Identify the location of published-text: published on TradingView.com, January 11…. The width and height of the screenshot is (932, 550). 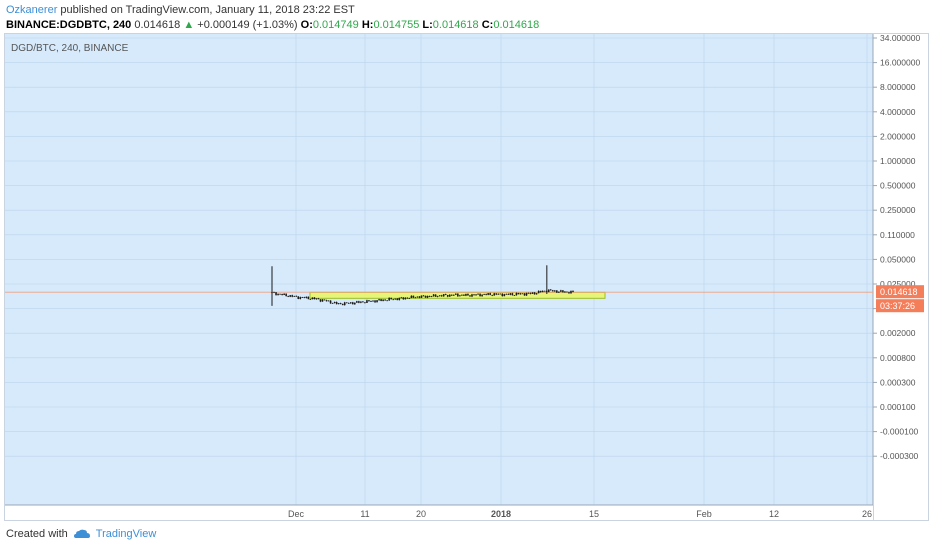
(207, 10).